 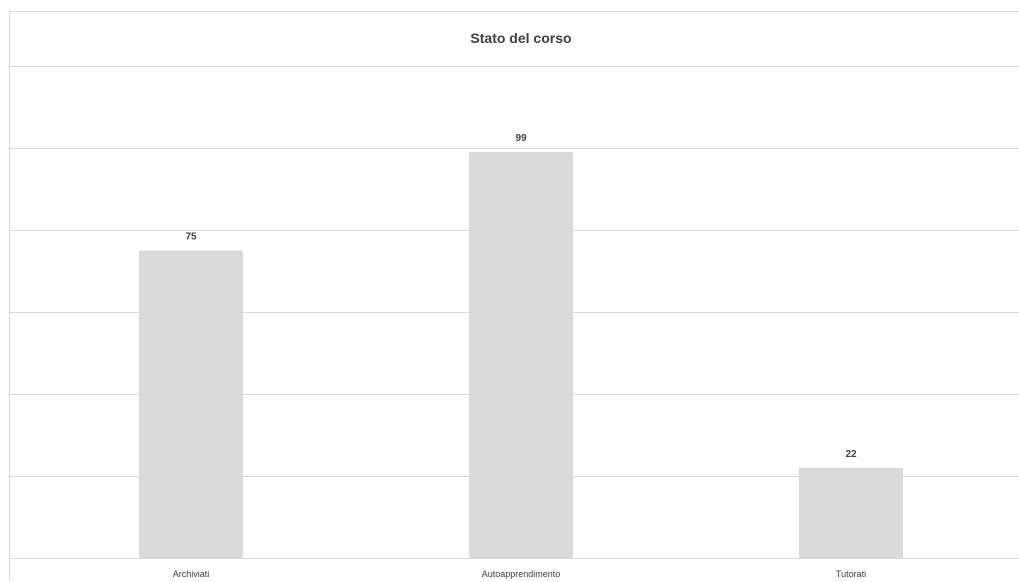 I want to click on data-label-autoapprendimento: 99, so click(x=521, y=138).